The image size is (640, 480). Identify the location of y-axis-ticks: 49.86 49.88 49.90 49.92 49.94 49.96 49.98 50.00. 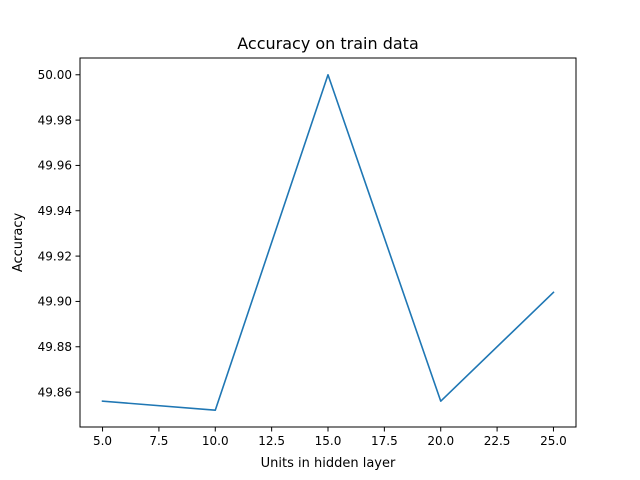
(59, 233).